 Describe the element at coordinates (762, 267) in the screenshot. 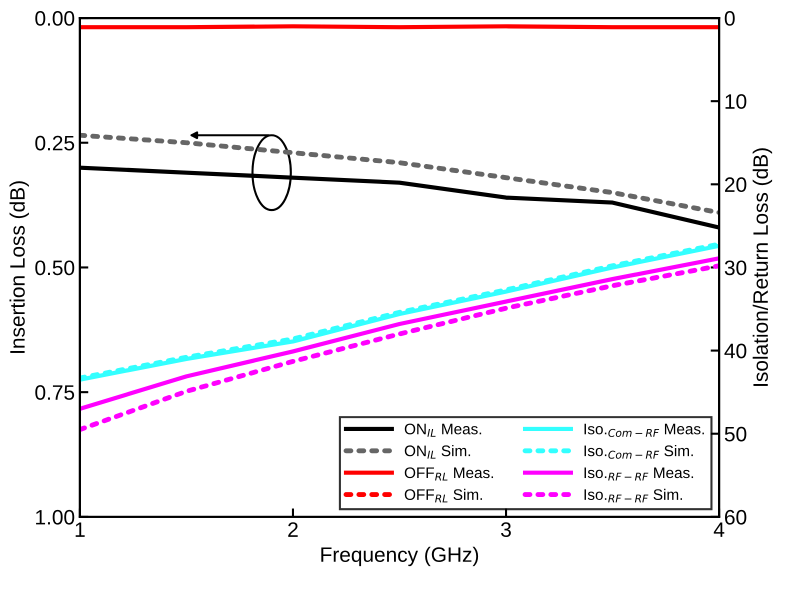

I see `y2-axis-title: Isolation/Return Loss (dB)` at that location.